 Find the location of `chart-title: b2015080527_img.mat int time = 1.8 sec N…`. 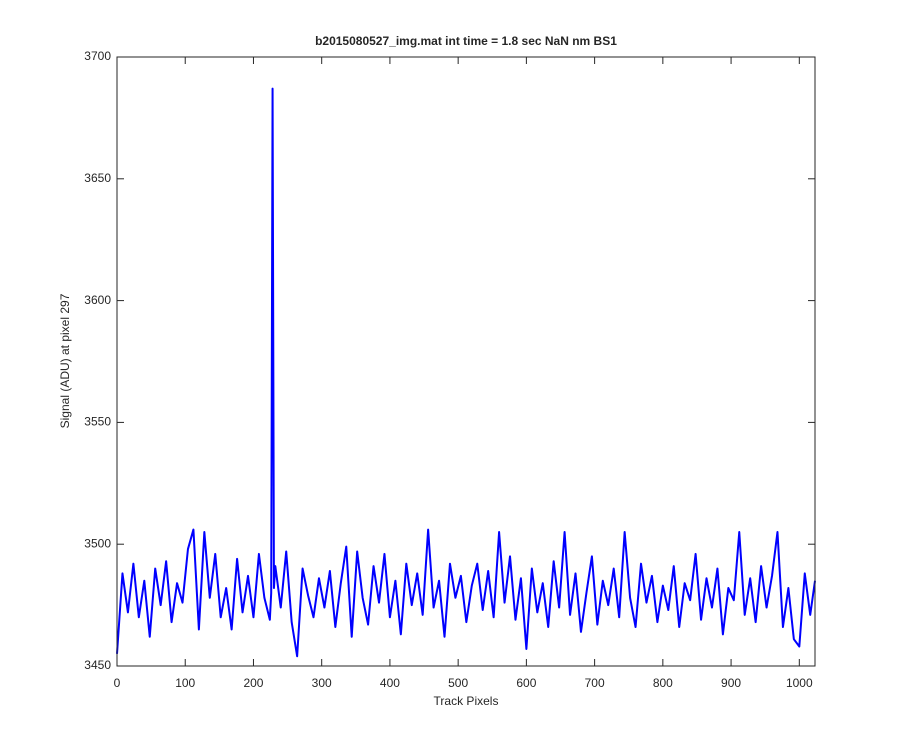

chart-title: b2015080527_img.mat int time = 1.8 sec N… is located at coordinates (466, 41).